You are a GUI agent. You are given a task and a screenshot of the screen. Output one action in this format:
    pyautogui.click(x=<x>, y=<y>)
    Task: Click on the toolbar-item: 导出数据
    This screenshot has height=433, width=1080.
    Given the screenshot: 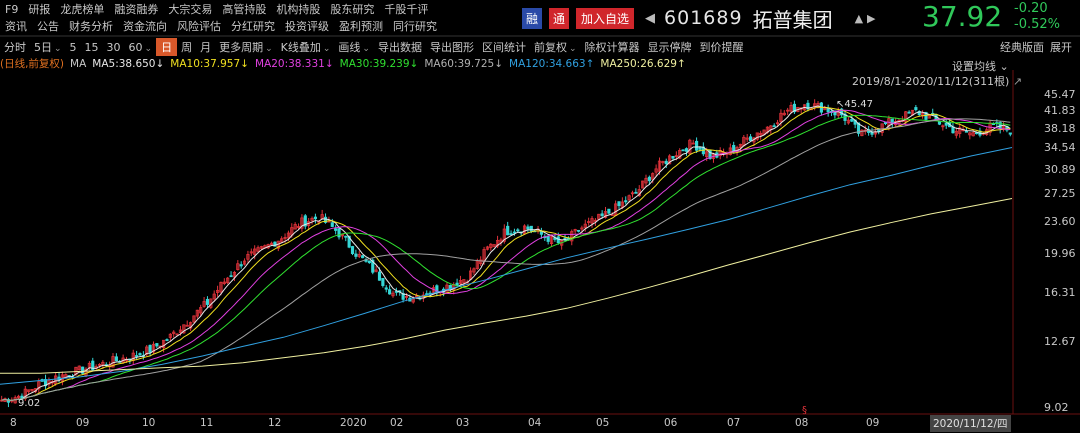 What is the action you would take?
    pyautogui.click(x=399, y=47)
    